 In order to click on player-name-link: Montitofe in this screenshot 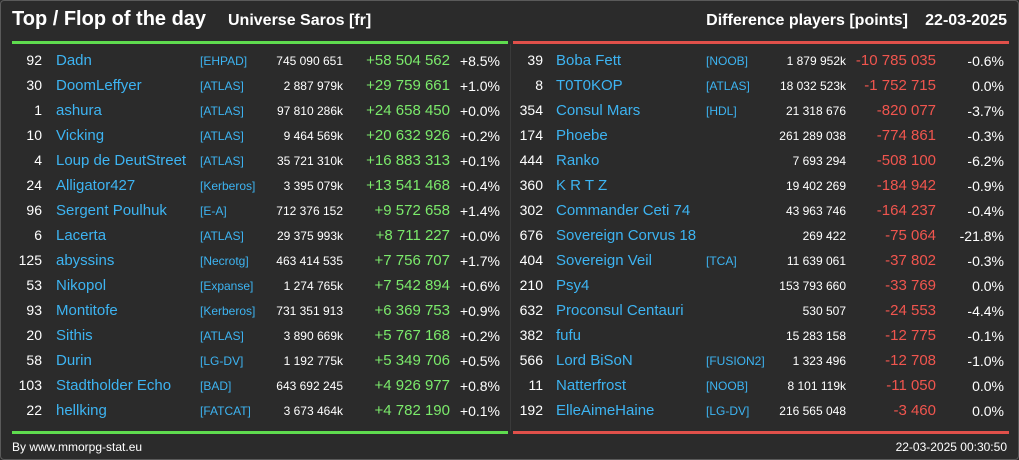, I will do `click(87, 310)`.